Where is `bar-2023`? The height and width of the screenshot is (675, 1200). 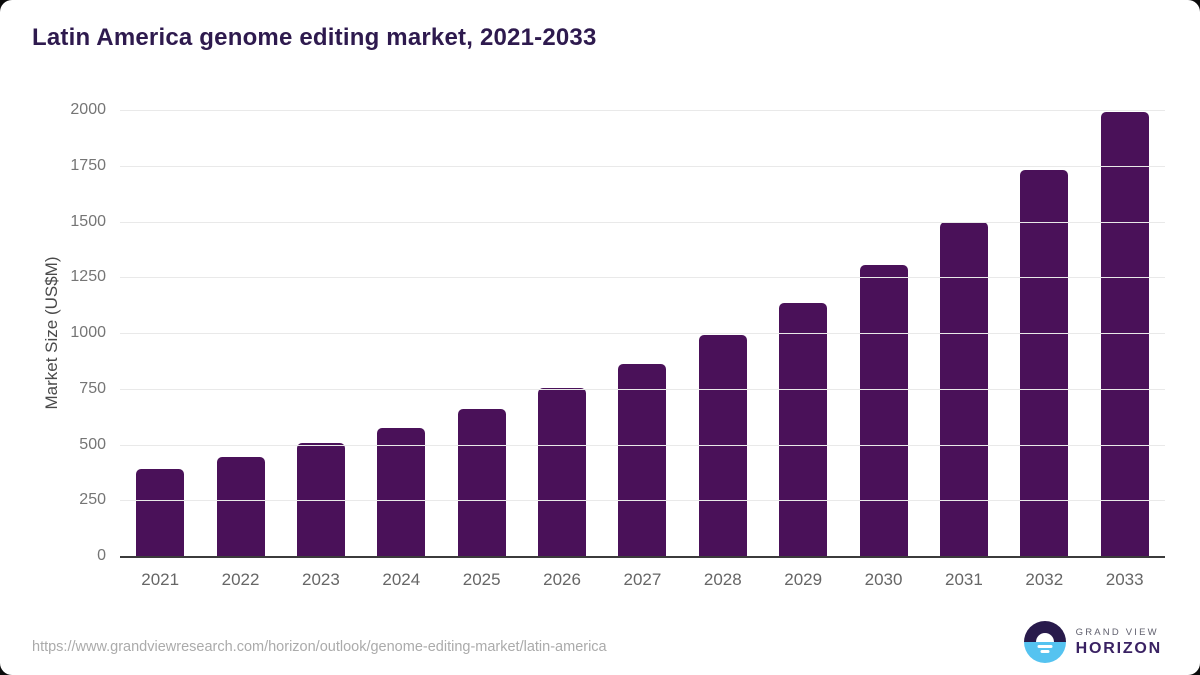
bar-2023 is located at coordinates (320, 499).